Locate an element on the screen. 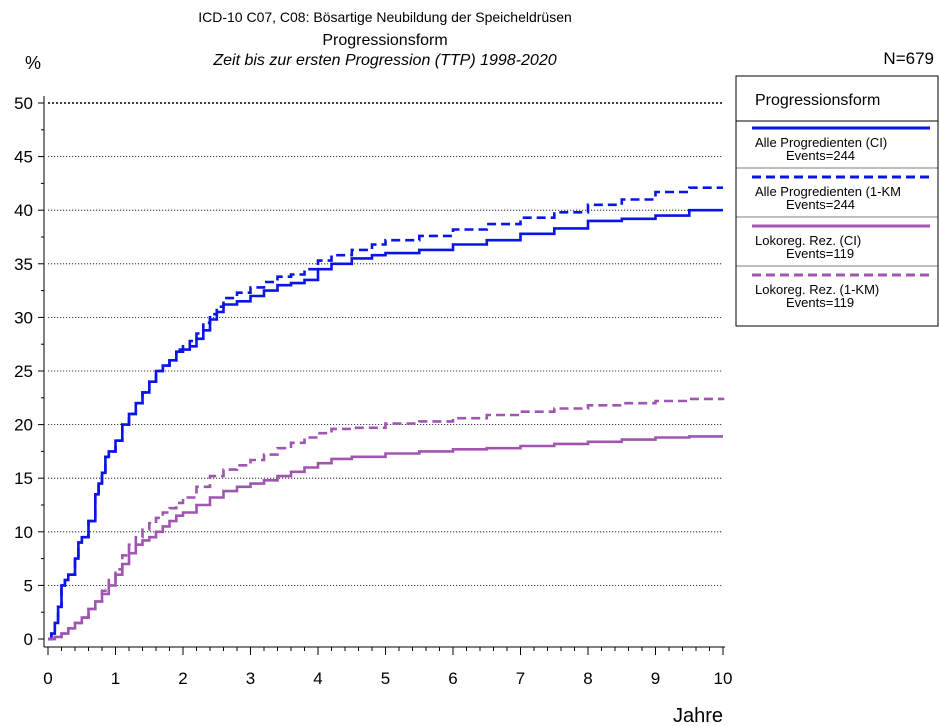 This screenshot has width=940, height=726. y-tick-label: 25 is located at coordinates (23, 371).